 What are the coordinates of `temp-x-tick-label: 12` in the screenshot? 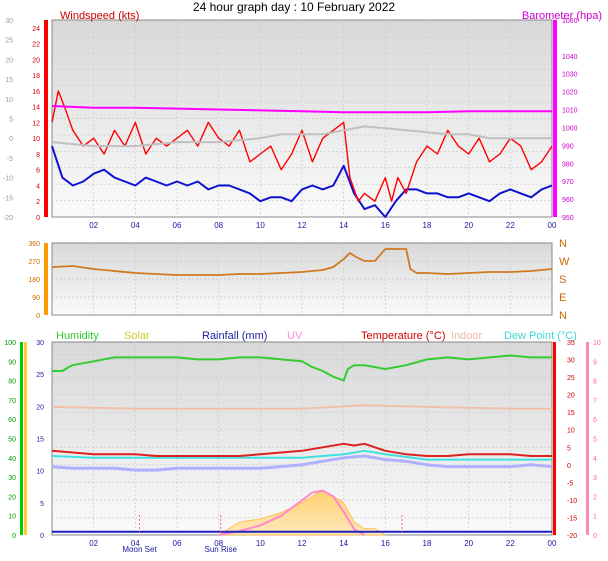 It's located at (302, 543).